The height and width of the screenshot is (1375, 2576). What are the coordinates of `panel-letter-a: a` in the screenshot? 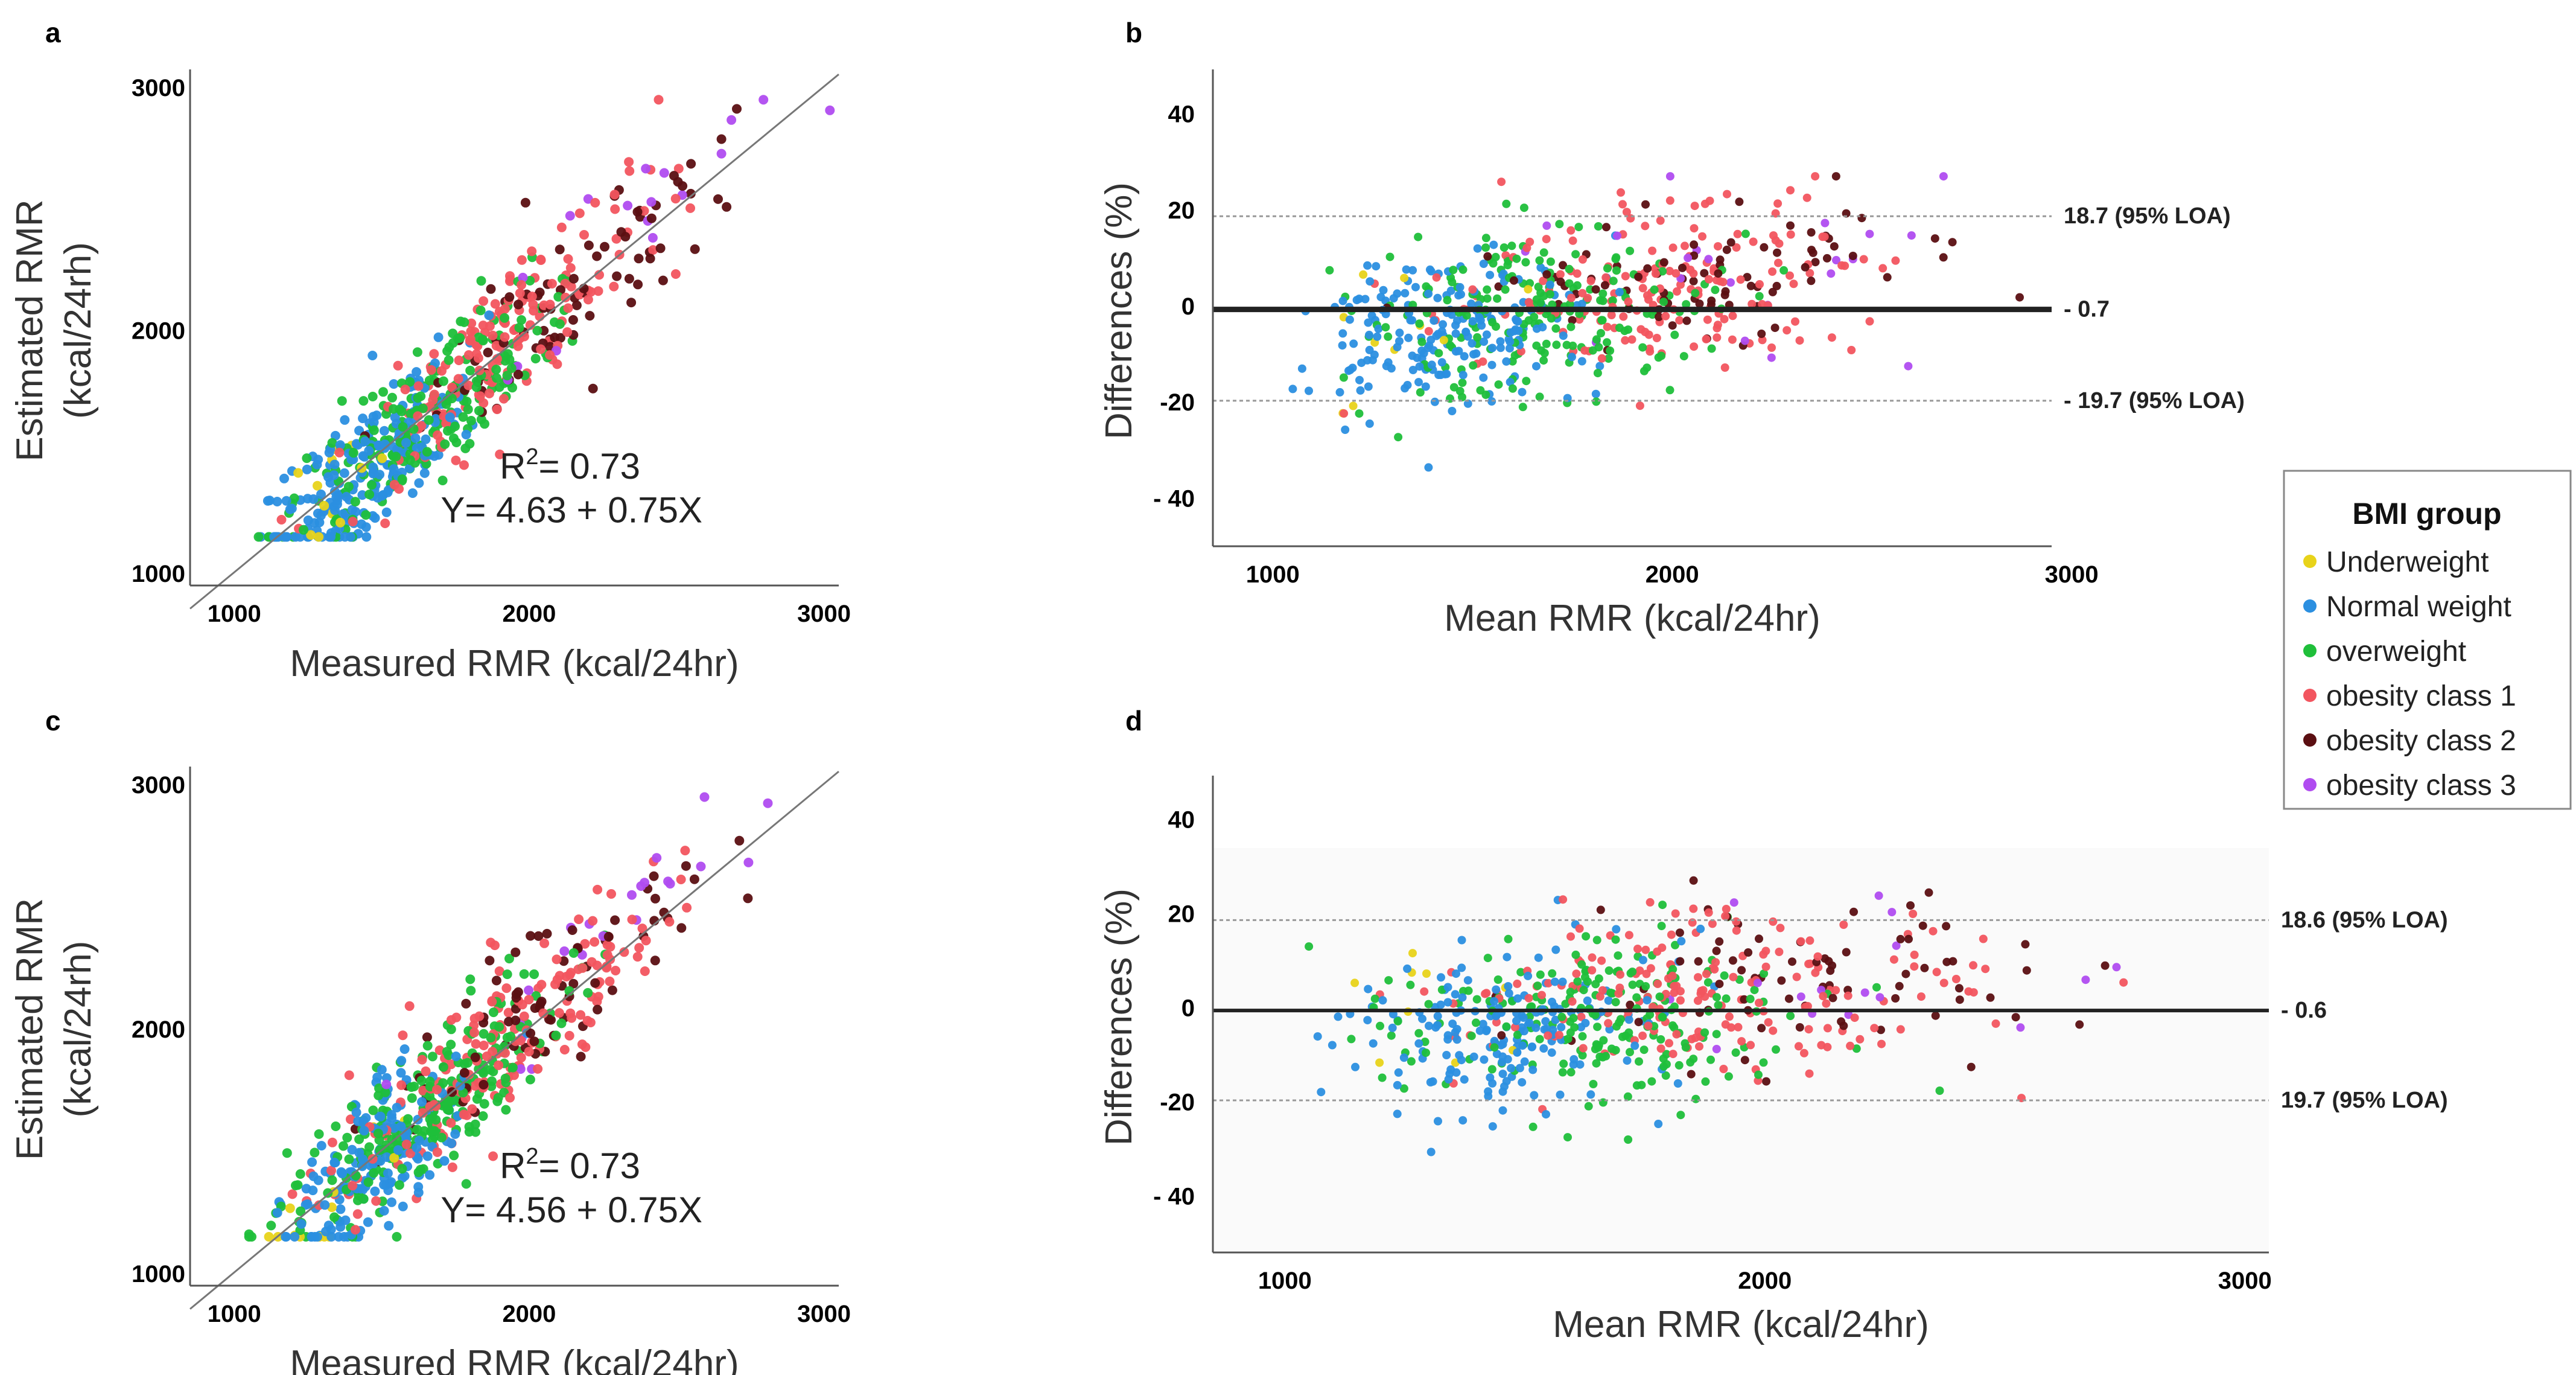 It's located at (53, 32).